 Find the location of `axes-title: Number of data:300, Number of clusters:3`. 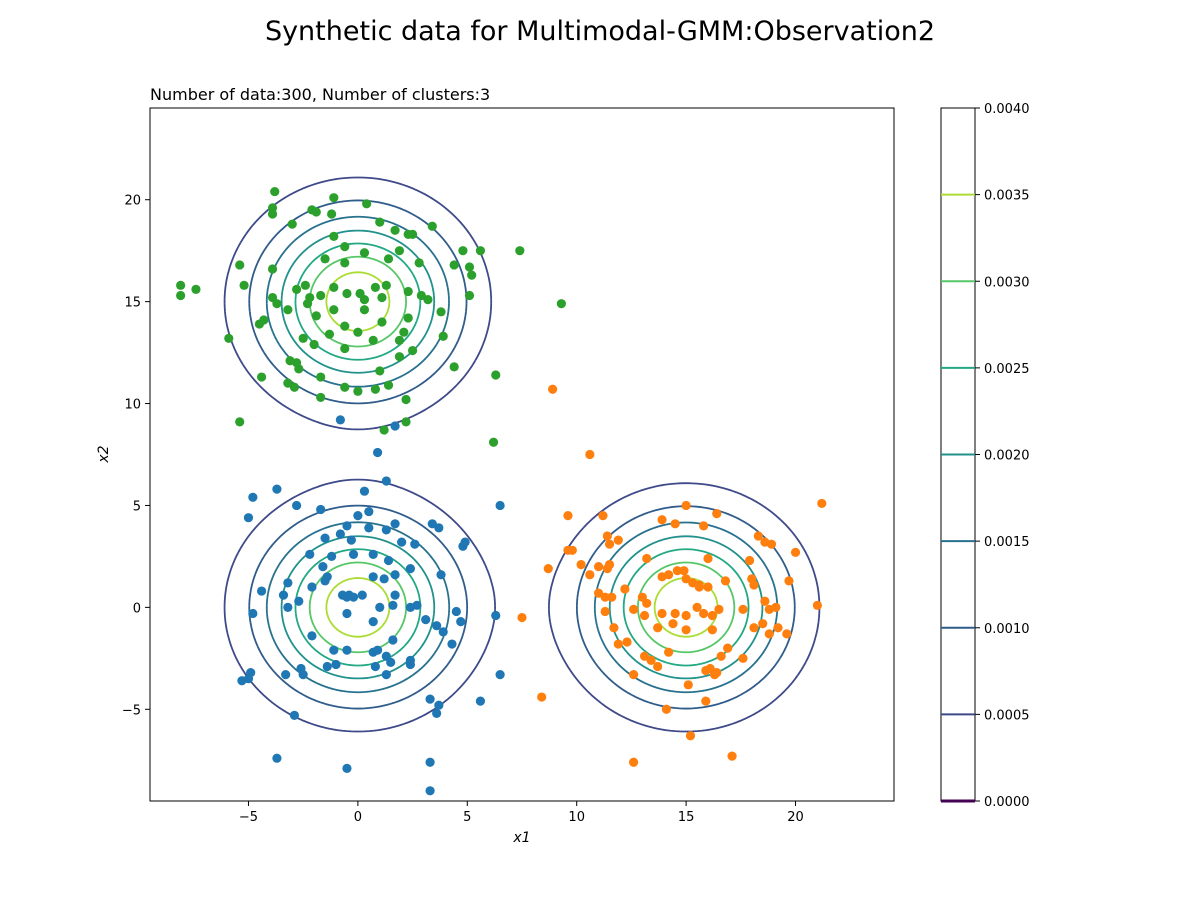

axes-title: Number of data:300, Number of clusters:3 is located at coordinates (320, 94).